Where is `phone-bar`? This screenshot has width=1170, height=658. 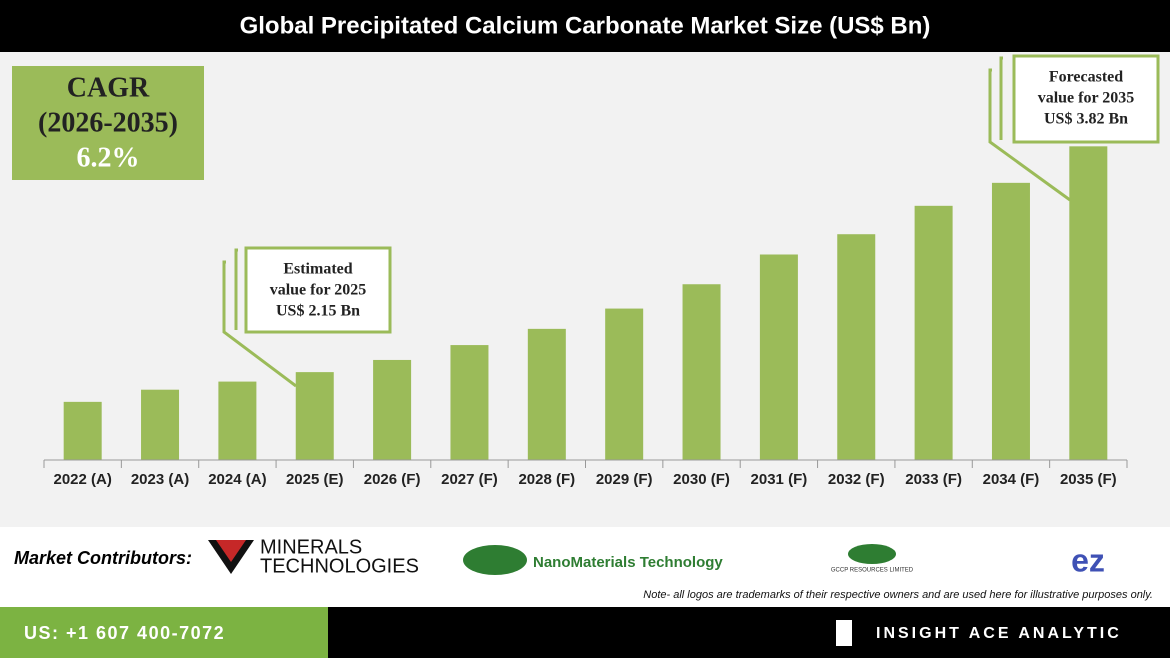
phone-bar is located at coordinates (164, 632).